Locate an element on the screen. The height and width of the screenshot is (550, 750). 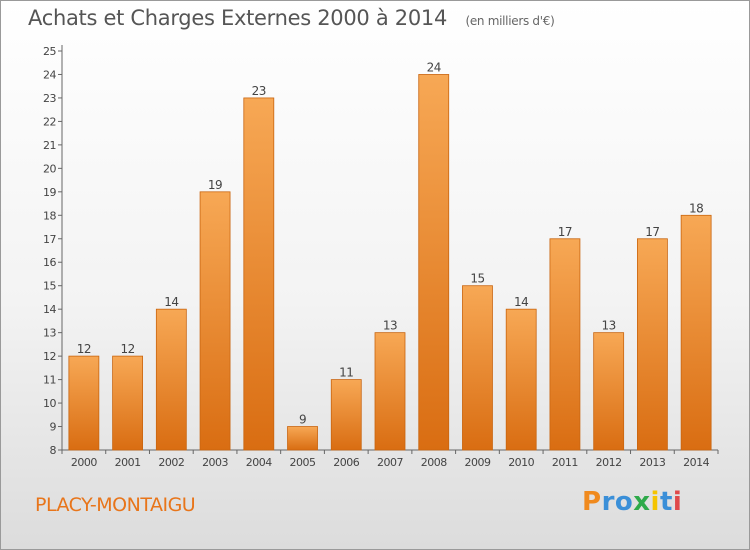
x-tick-label: 2001 is located at coordinates (128, 462).